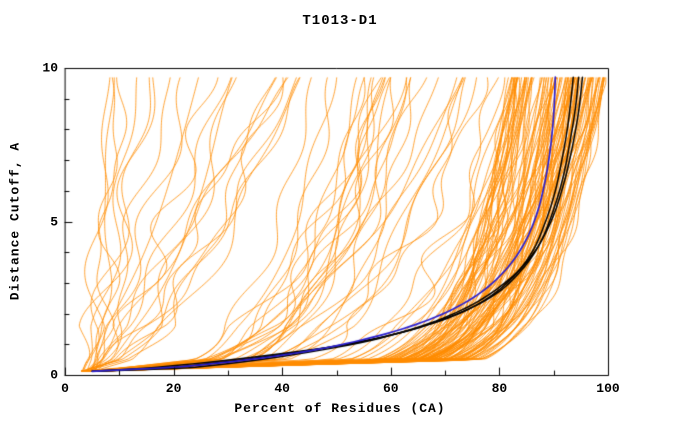 This screenshot has width=680, height=440. I want to click on x-tick-label: 20, so click(173, 388).